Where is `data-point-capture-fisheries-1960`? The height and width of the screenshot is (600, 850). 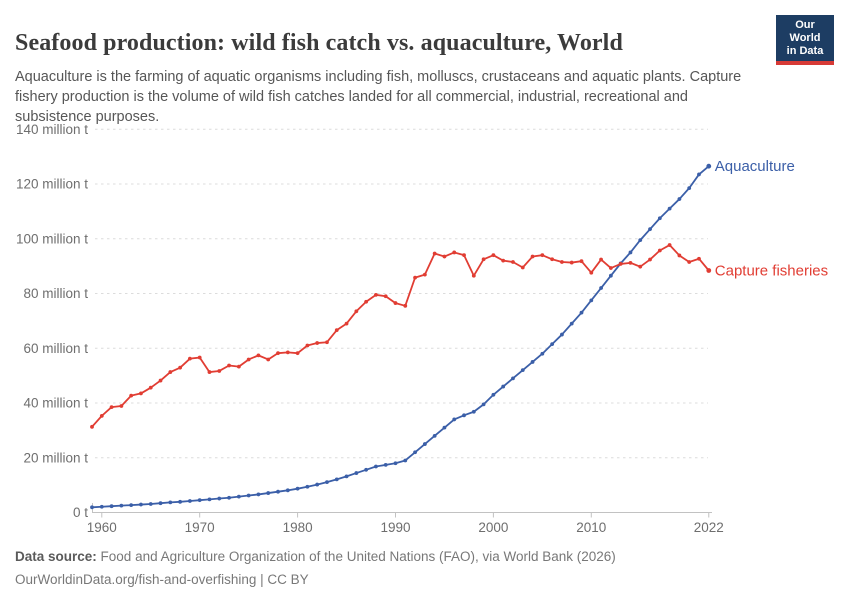 data-point-capture-fisheries-1960 is located at coordinates (101, 415).